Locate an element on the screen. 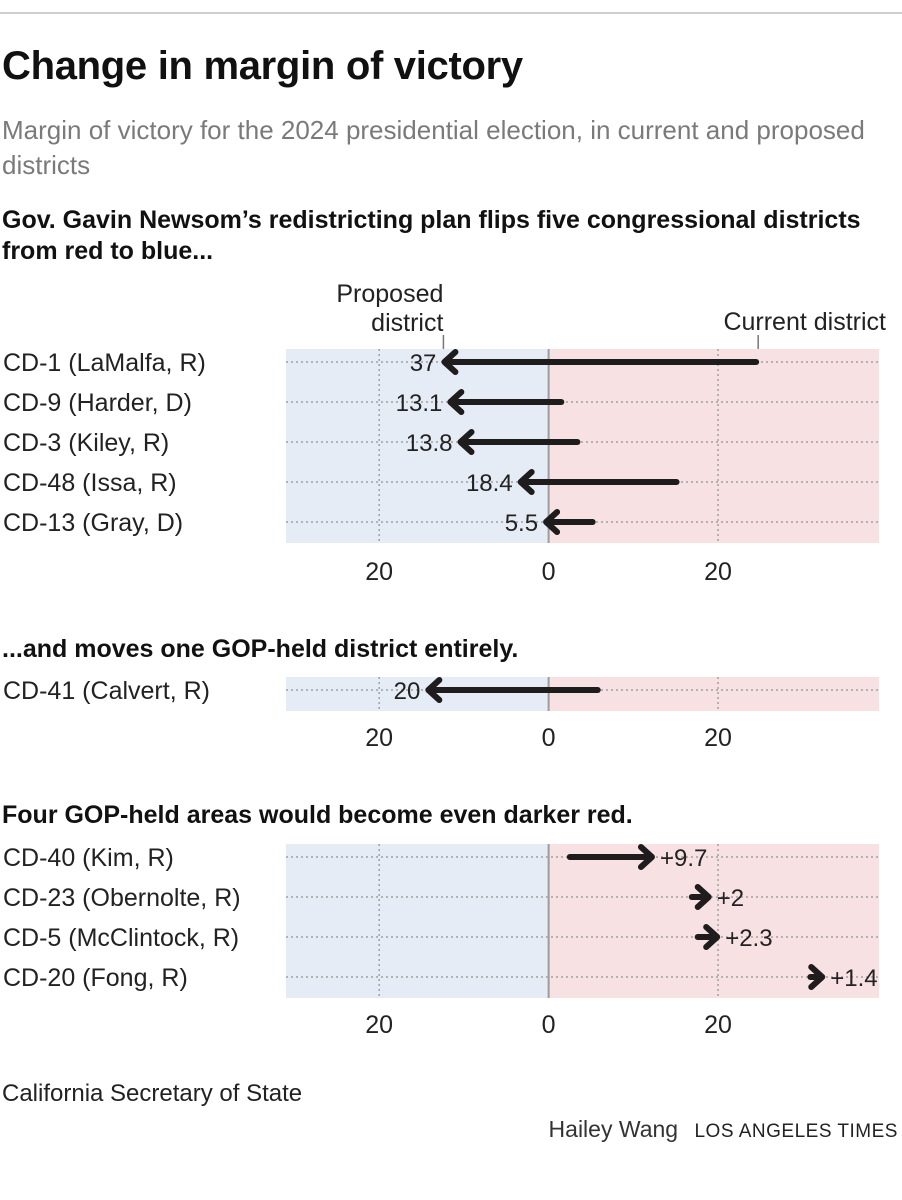 This screenshot has height=1200, width=902. margin-change-label: +2.3 is located at coordinates (748, 938).